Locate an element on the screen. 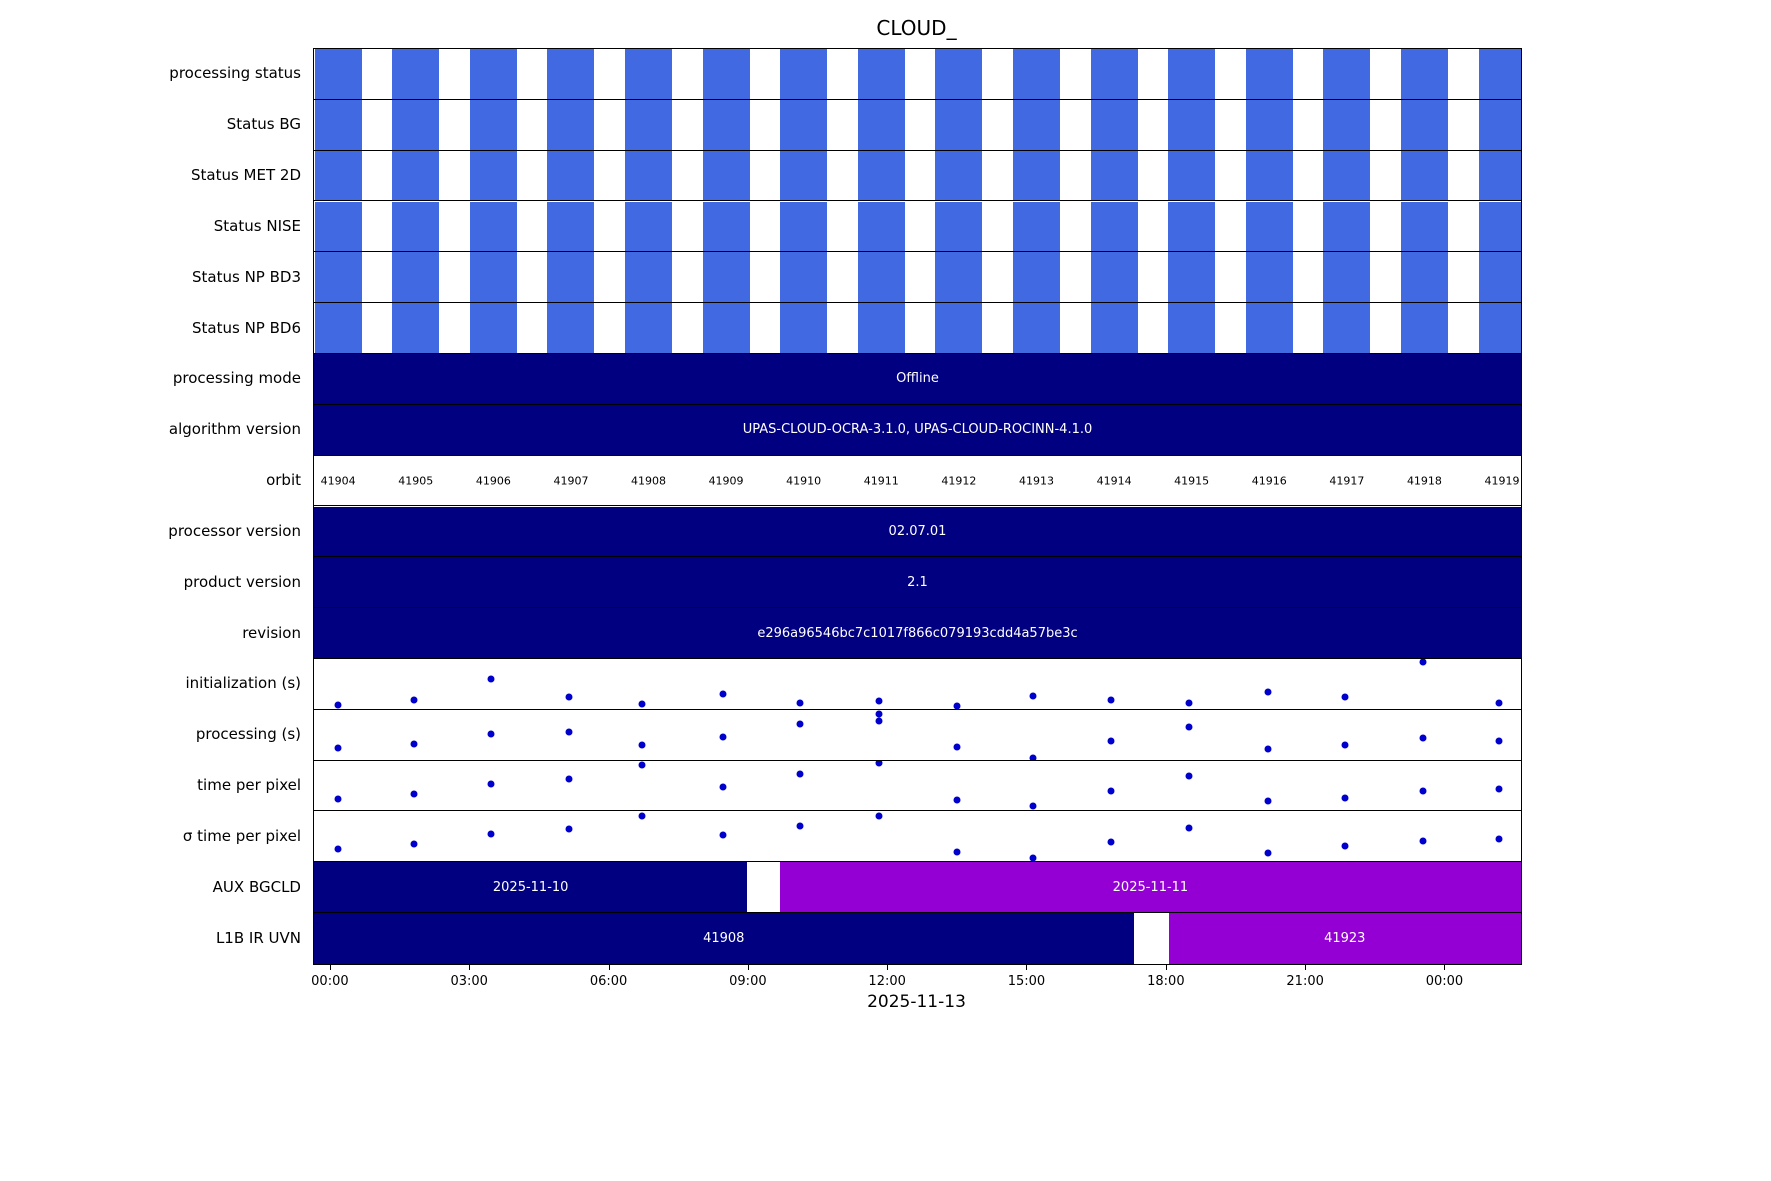  timeline-segment: 2025-11-10 is located at coordinates (531, 887).